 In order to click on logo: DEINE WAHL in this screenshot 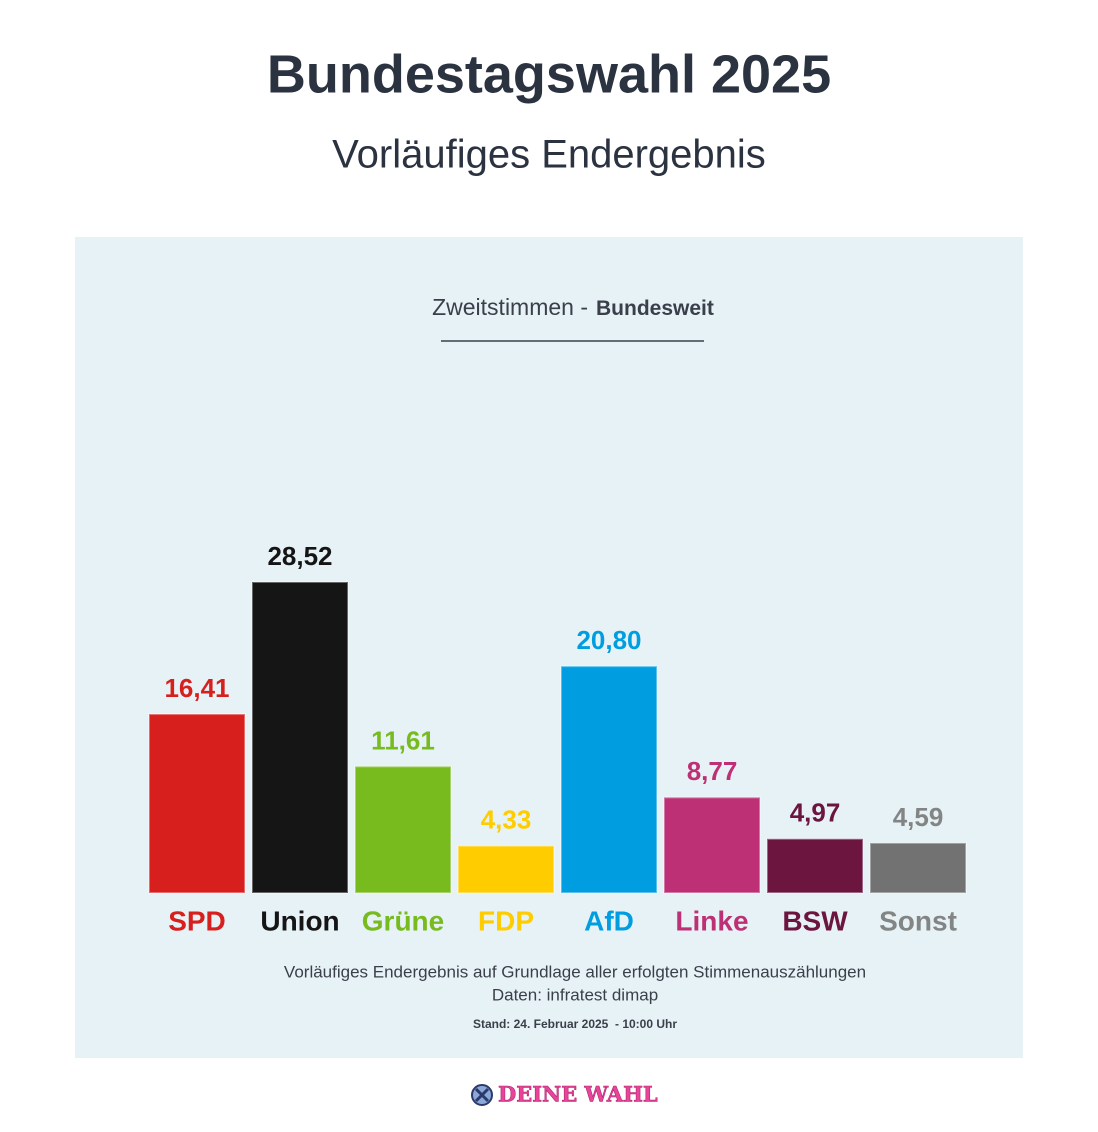, I will do `click(564, 1094)`.